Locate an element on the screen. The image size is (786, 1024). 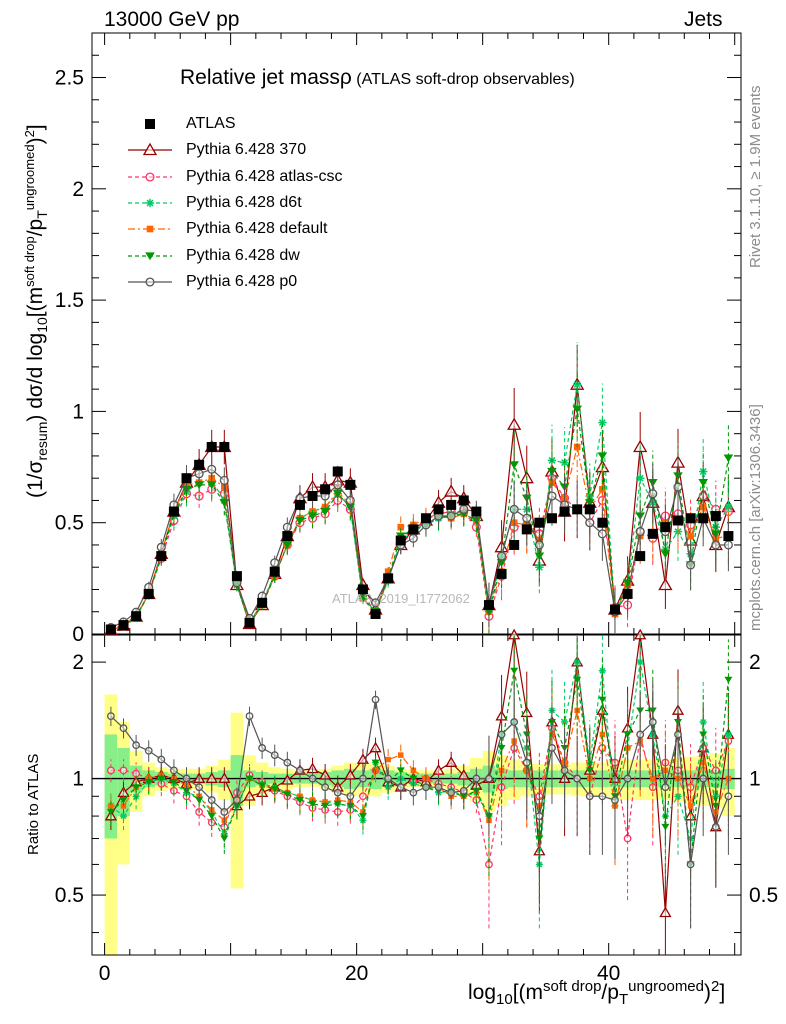
legend-item: ATLAS is located at coordinates (234, 124).